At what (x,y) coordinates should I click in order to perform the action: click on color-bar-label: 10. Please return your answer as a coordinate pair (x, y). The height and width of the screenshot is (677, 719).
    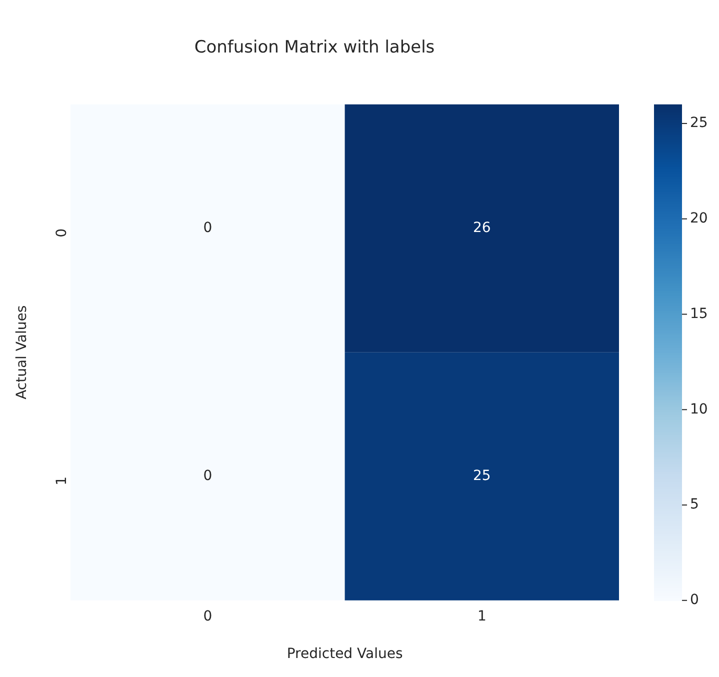
    Looking at the image, I should click on (699, 409).